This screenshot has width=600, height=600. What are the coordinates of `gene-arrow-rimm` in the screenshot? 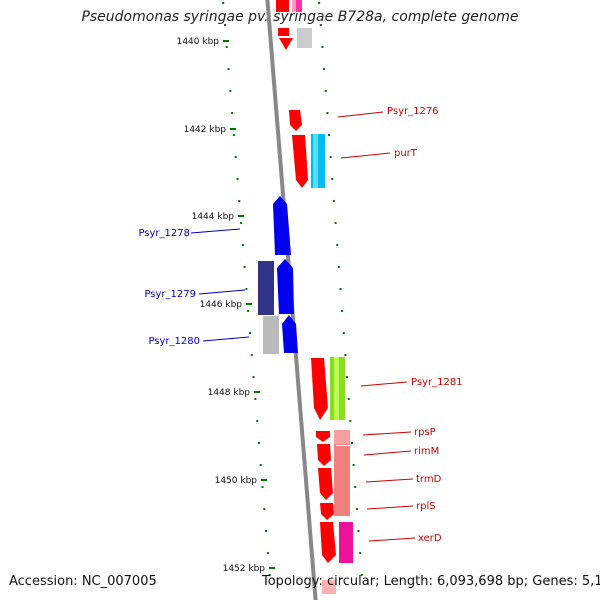 It's located at (324, 455).